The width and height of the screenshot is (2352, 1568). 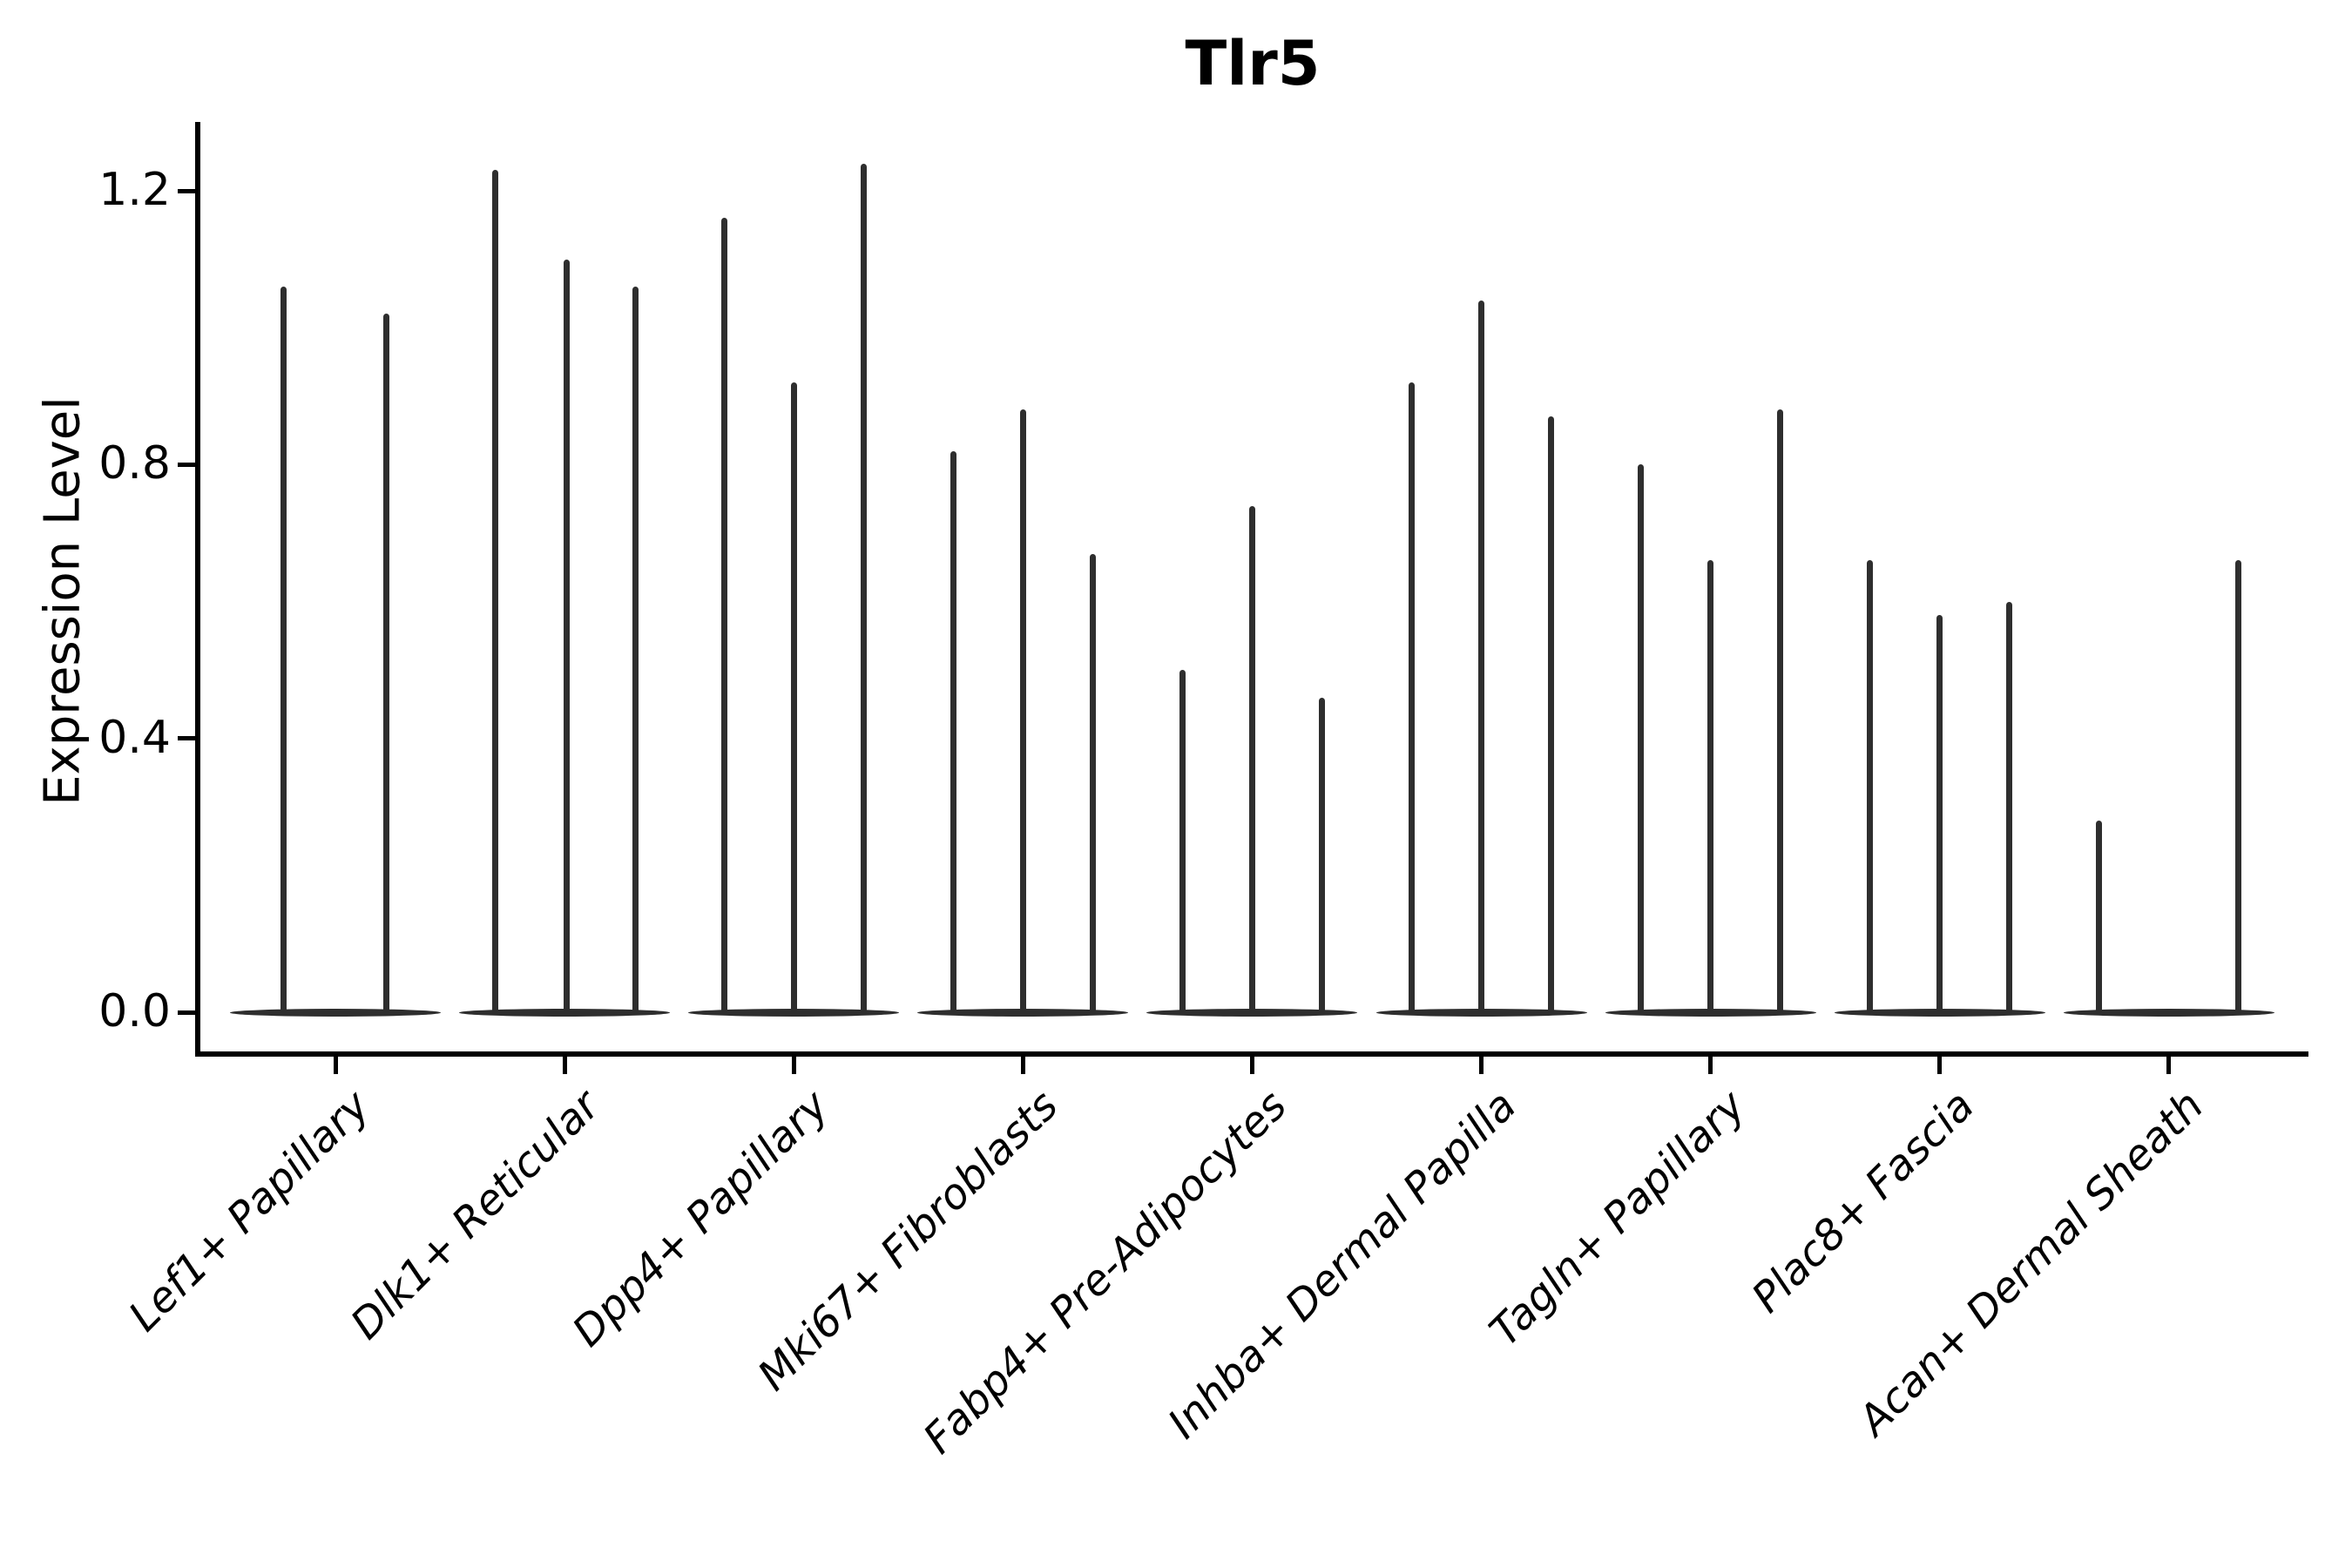 I want to click on y-tick-label: 0.0, so click(x=134, y=1011).